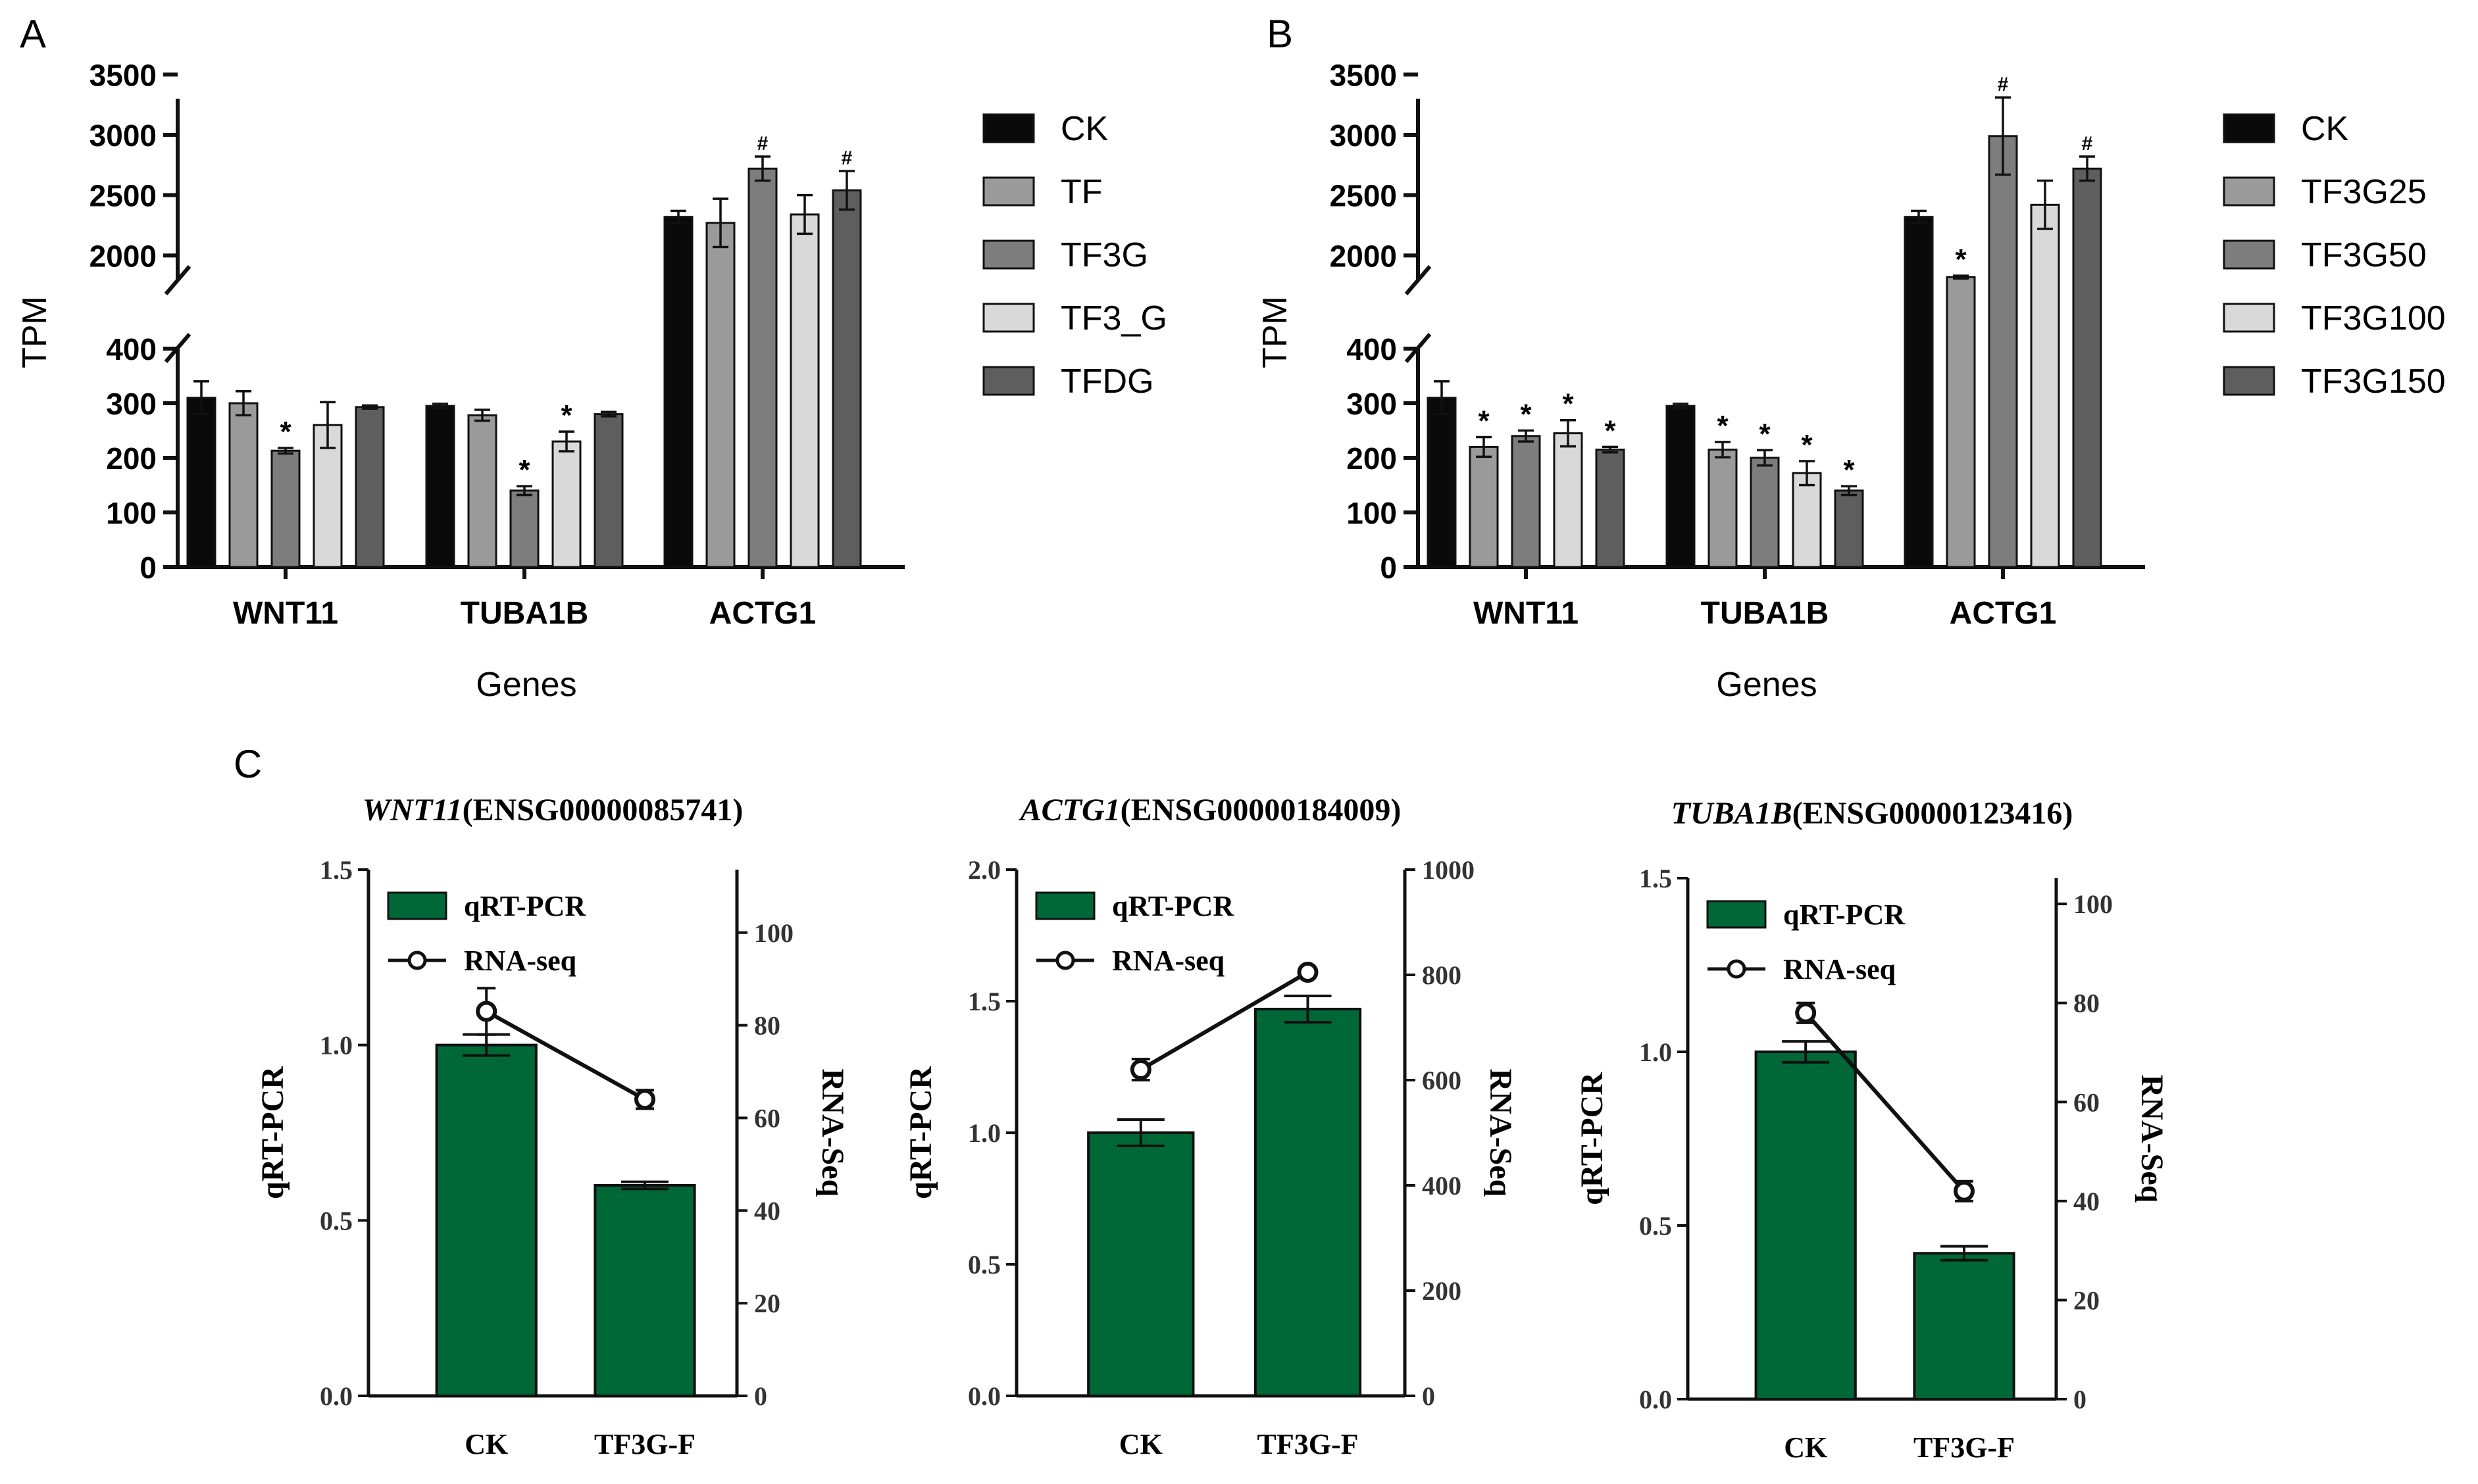 The width and height of the screenshot is (2478, 1484). What do you see at coordinates (1765, 613) in the screenshot?
I see `x-tick-label-tuba1b: TUBA1B` at bounding box center [1765, 613].